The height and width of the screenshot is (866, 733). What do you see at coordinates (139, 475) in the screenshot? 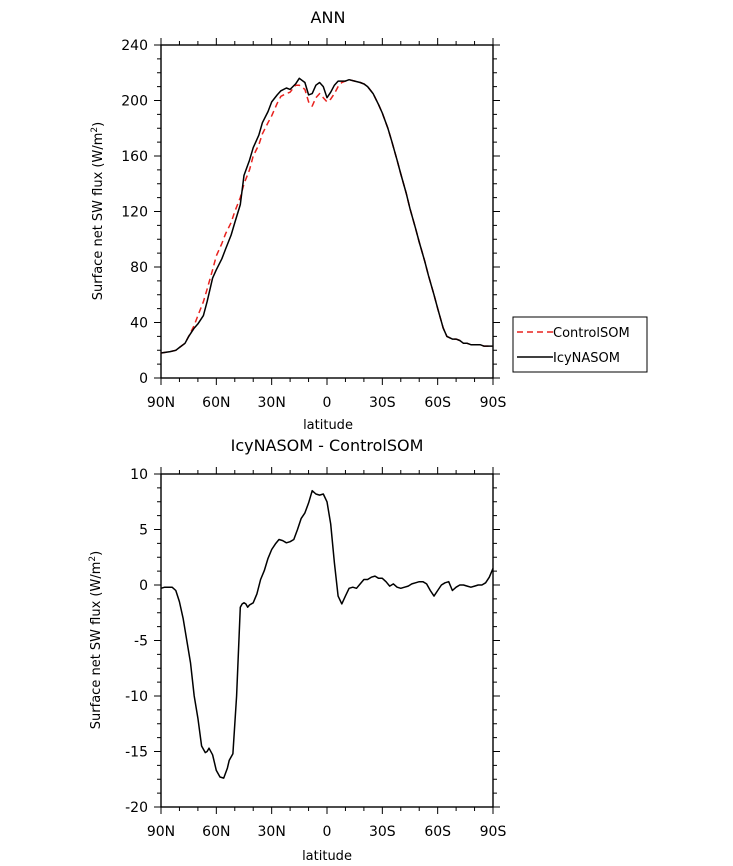
I see `y-tick-label: 10` at bounding box center [139, 475].